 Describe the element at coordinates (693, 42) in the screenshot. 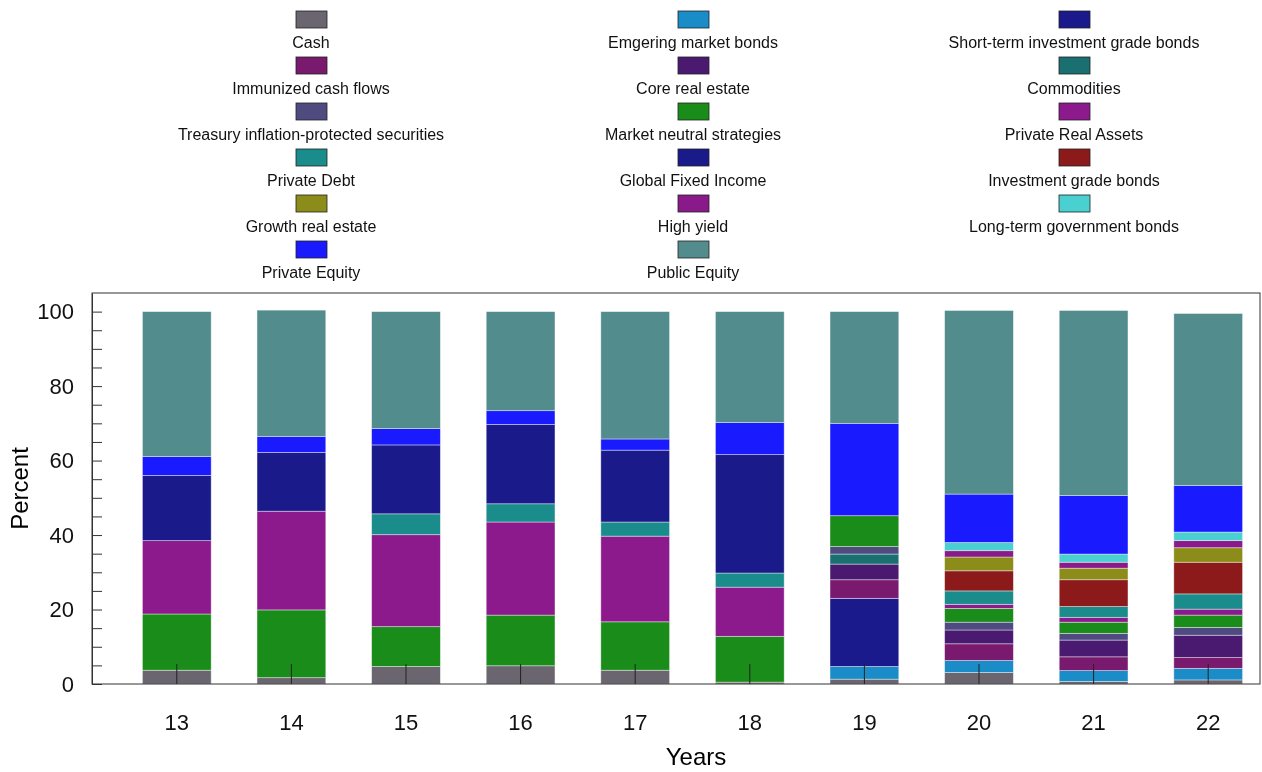

I see `legend-label: Emgering market bonds` at that location.